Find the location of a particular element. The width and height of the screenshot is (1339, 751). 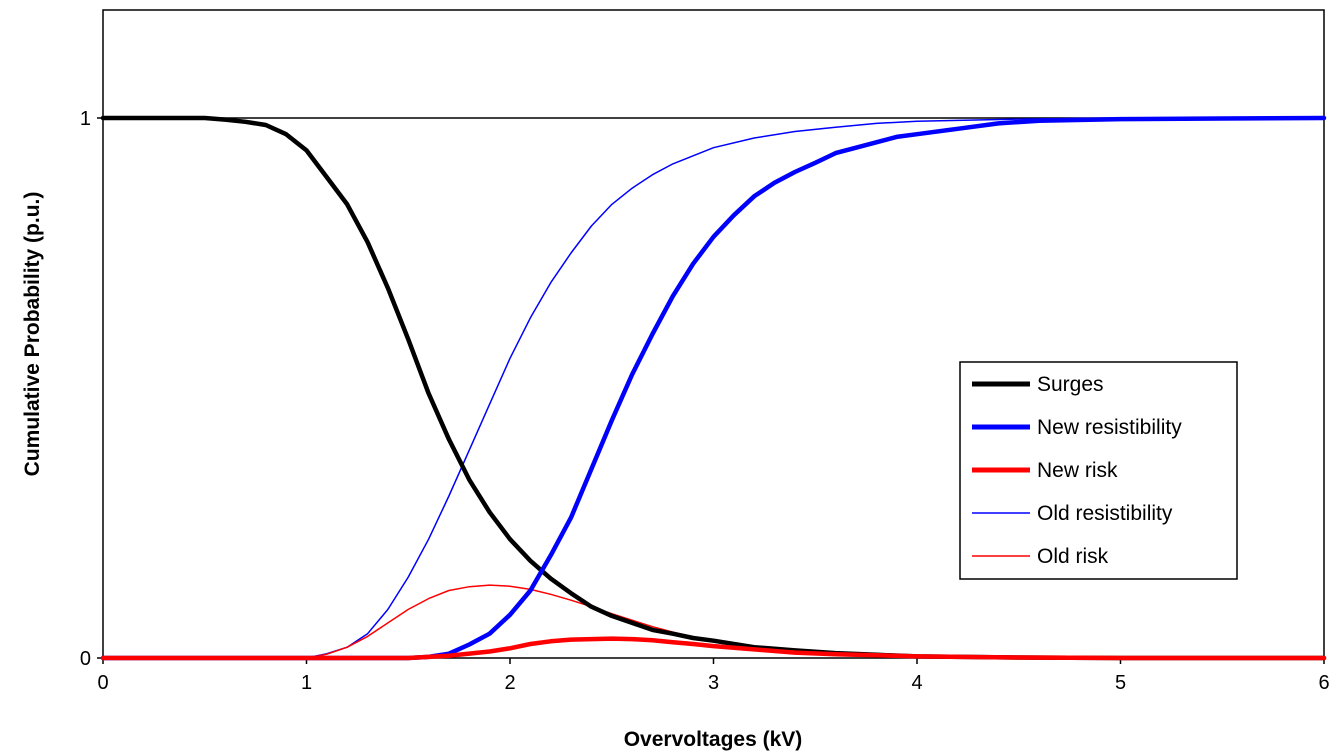

x-axis-title: Overvoltages (kV) is located at coordinates (713, 739).